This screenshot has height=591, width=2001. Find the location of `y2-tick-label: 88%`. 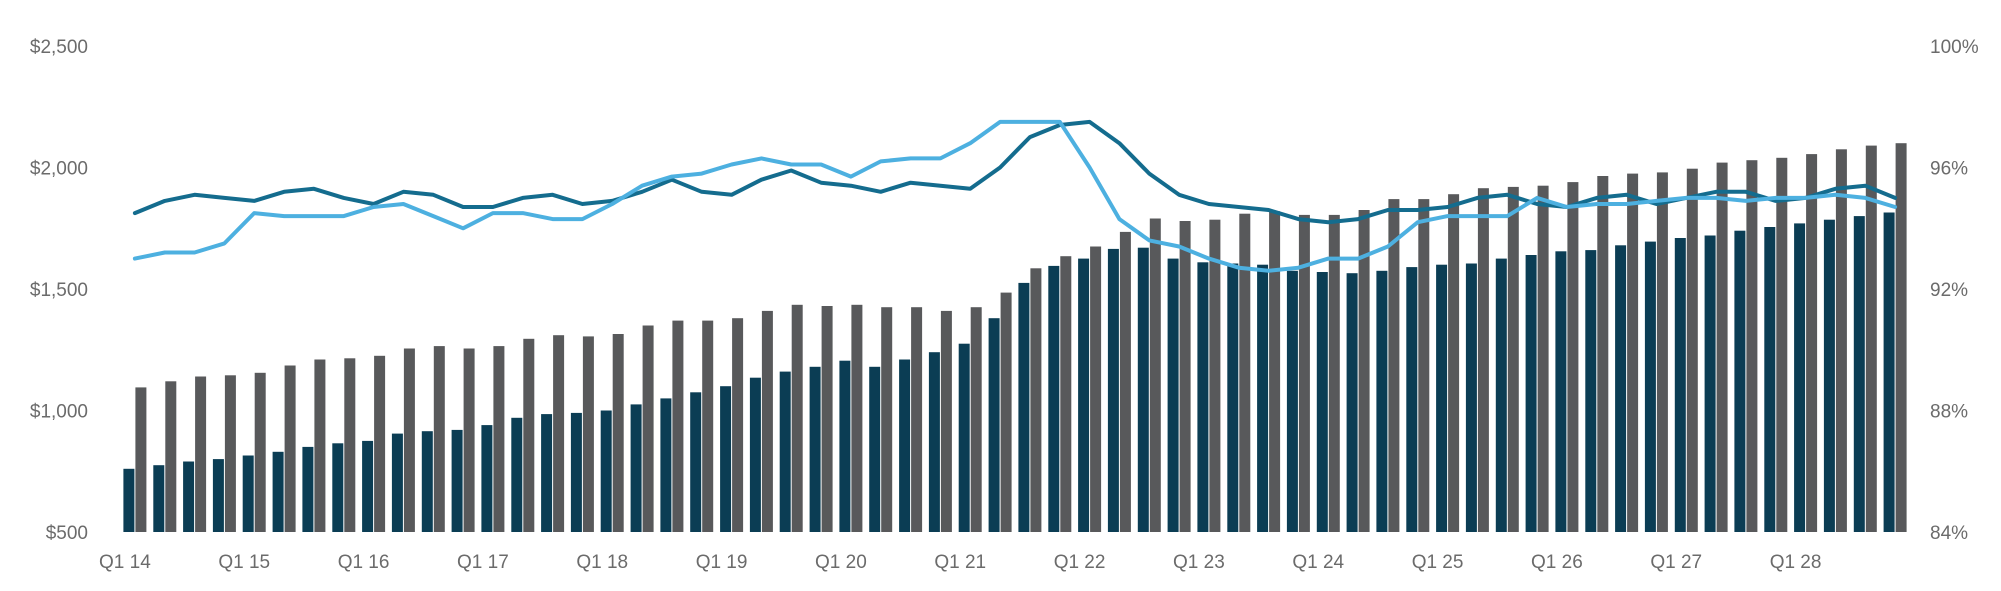

y2-tick-label: 88% is located at coordinates (1949, 412).